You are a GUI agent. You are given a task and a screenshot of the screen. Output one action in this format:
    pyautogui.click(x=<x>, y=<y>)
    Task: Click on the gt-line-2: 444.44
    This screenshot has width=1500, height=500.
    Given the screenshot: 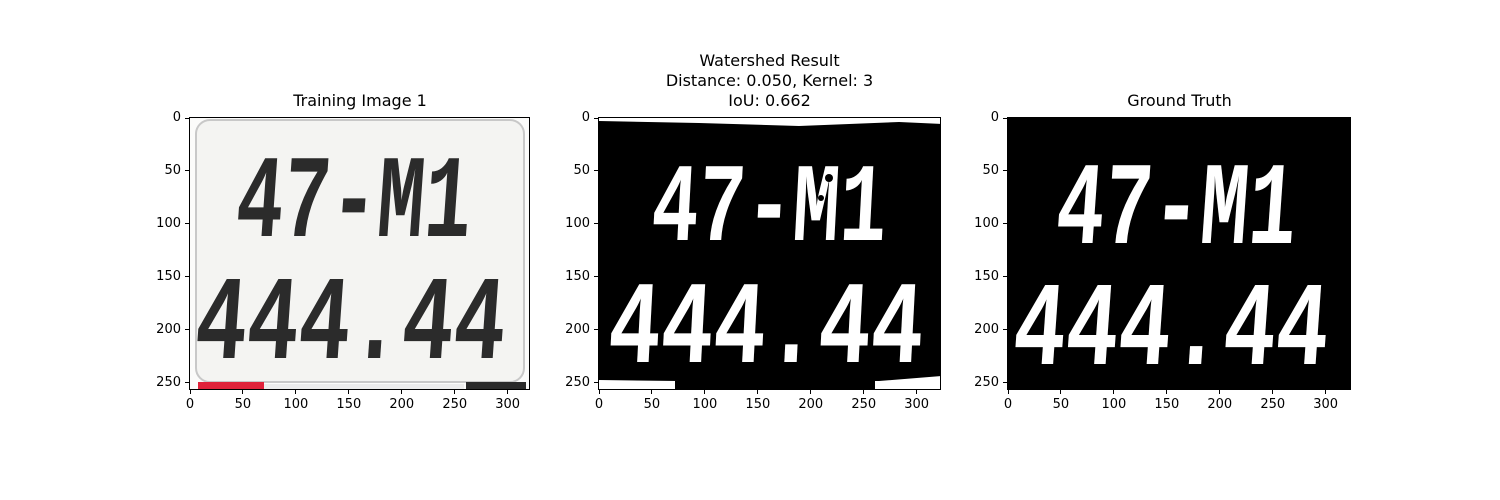 What is the action you would take?
    pyautogui.click(x=1171, y=327)
    